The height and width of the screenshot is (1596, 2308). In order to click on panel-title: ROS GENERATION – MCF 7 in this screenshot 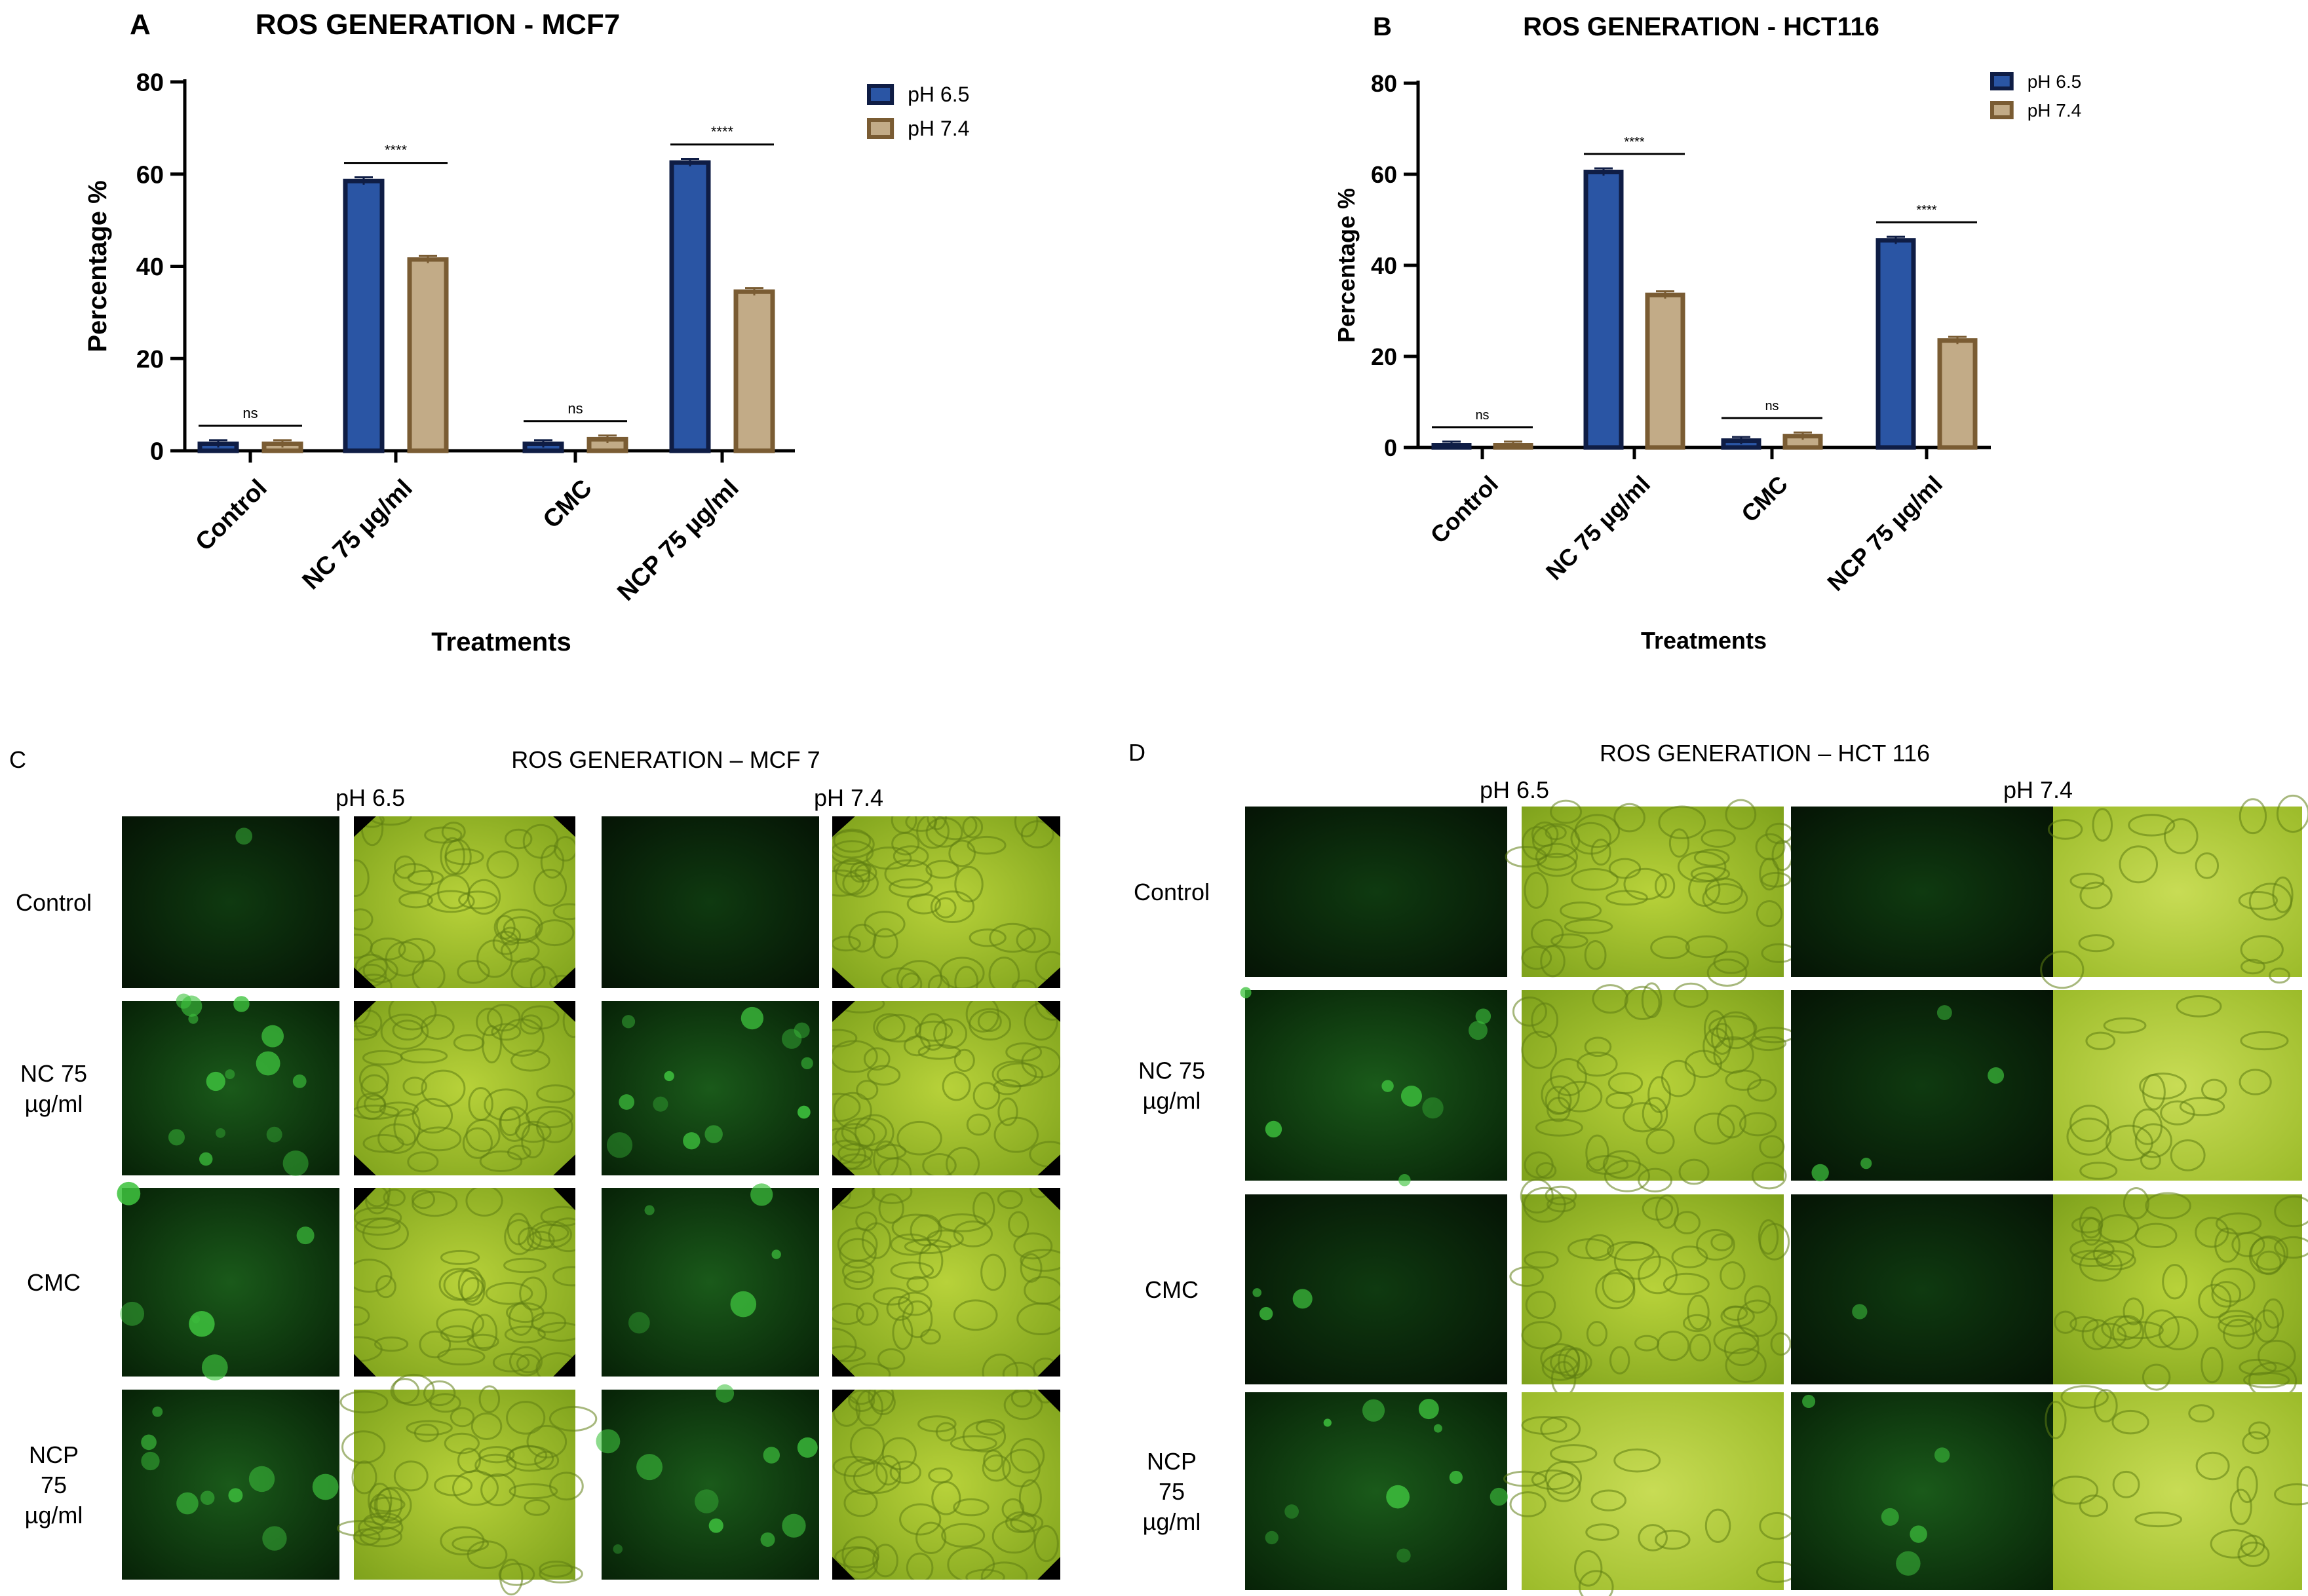, I will do `click(665, 759)`.